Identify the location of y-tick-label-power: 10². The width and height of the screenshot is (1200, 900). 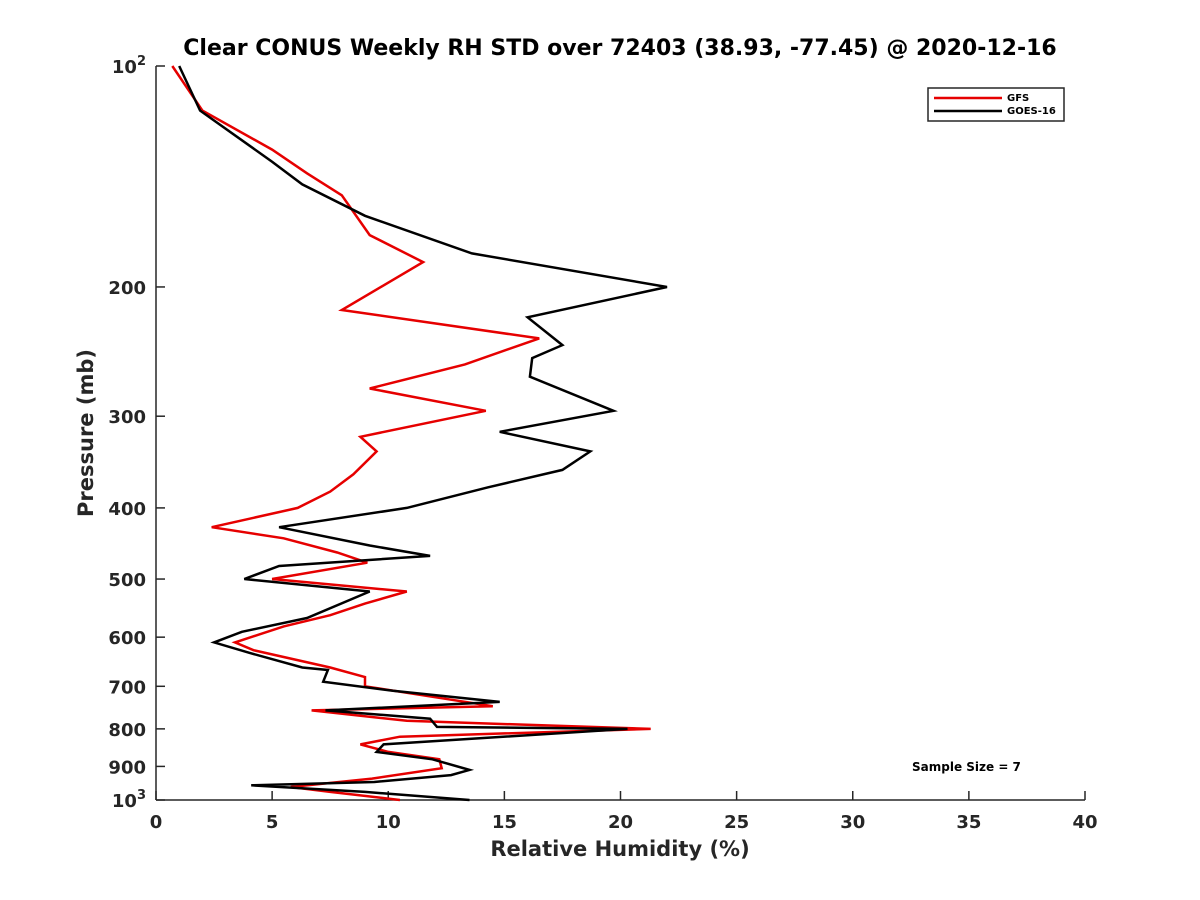
(129, 66).